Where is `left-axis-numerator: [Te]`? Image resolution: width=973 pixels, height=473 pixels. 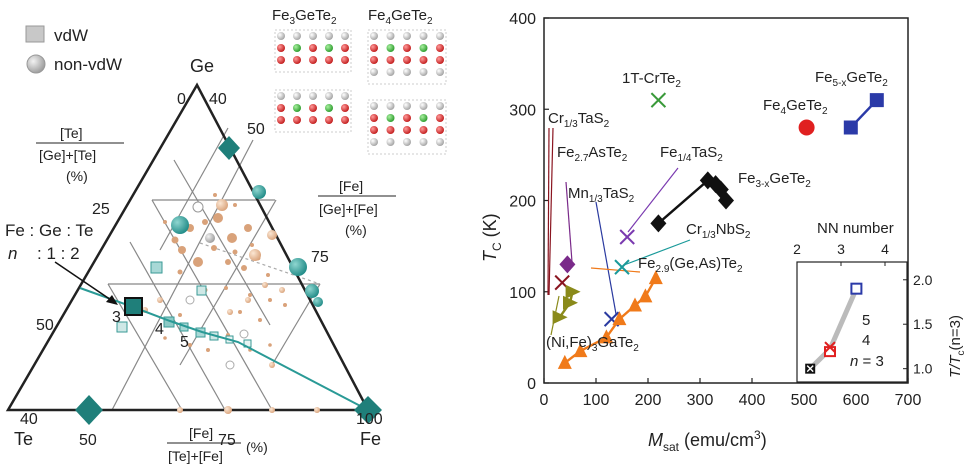 left-axis-numerator: [Te] is located at coordinates (71, 133).